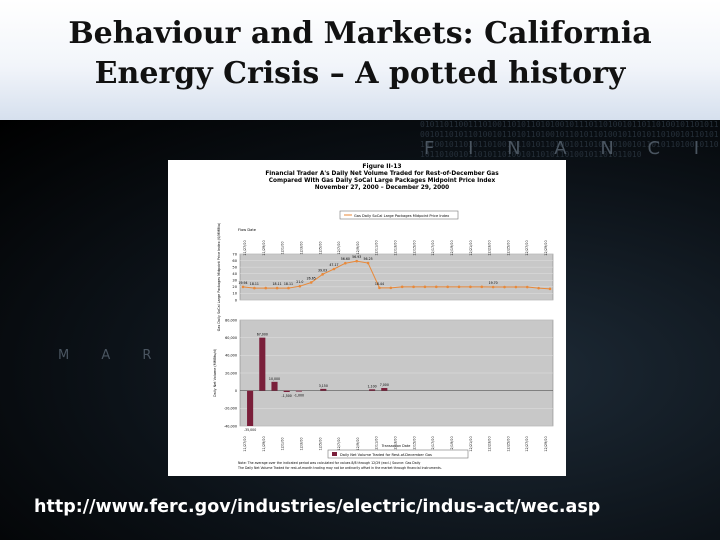 The image size is (720, 540). I want to click on bottom-data-label: 67,000, so click(262, 335).